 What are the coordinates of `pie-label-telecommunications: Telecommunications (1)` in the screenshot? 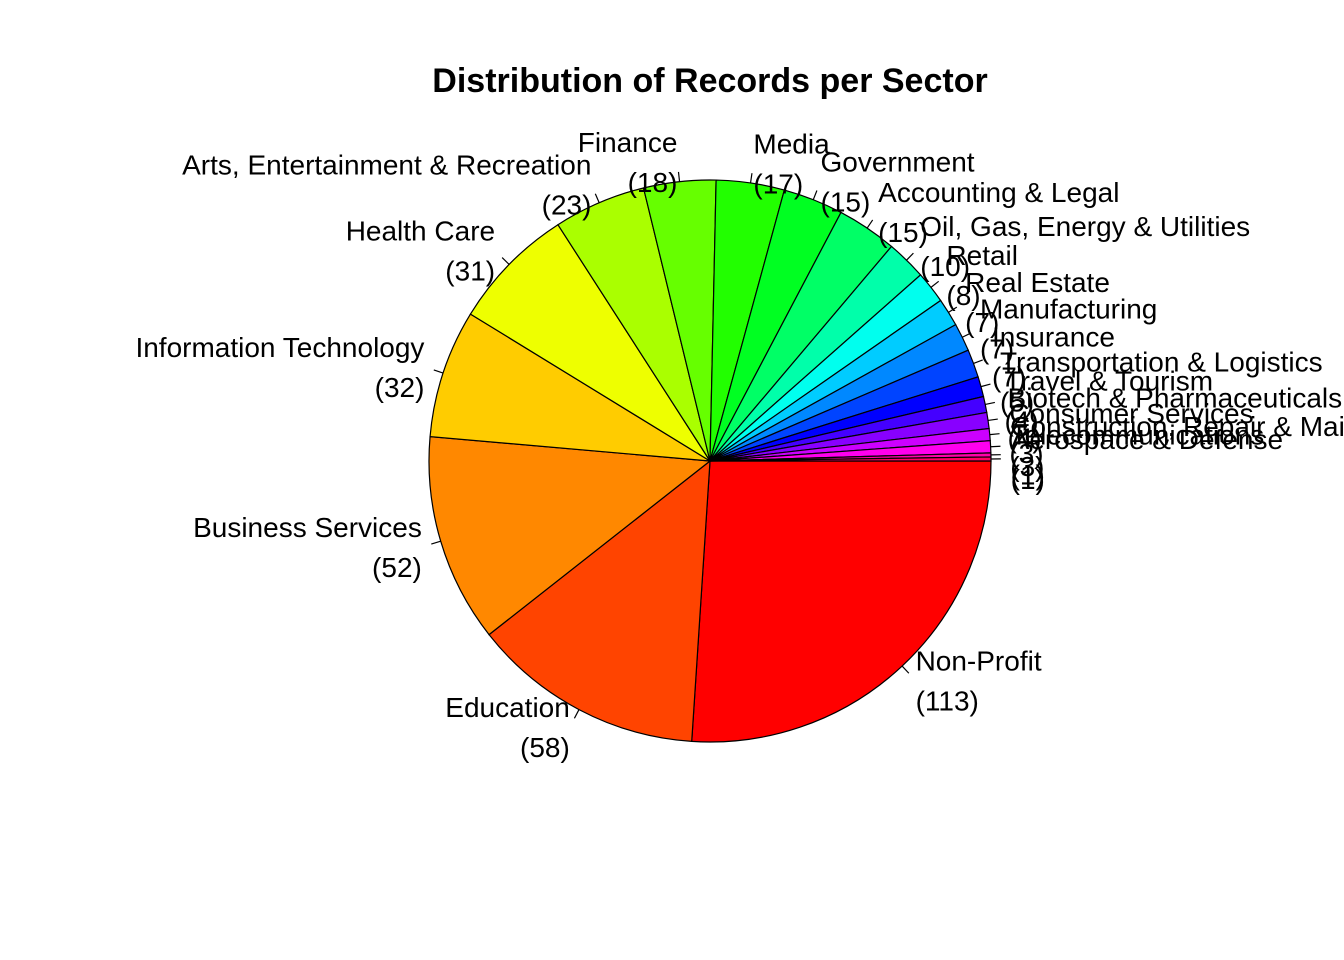 It's located at (1138, 454).